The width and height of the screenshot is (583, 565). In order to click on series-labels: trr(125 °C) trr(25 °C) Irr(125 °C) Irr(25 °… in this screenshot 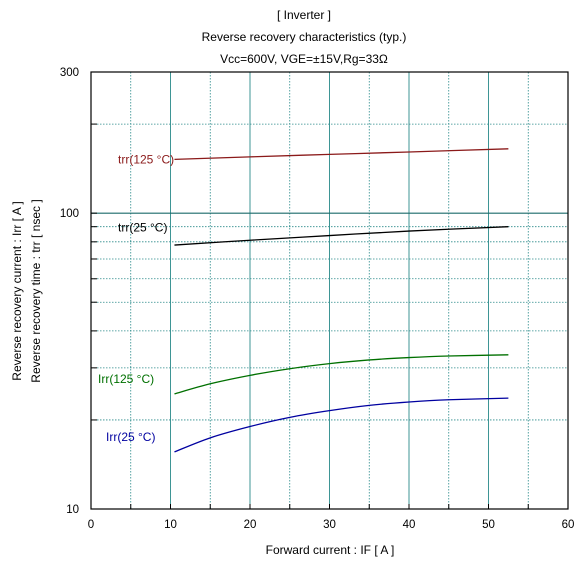, I will do `click(136, 298)`.